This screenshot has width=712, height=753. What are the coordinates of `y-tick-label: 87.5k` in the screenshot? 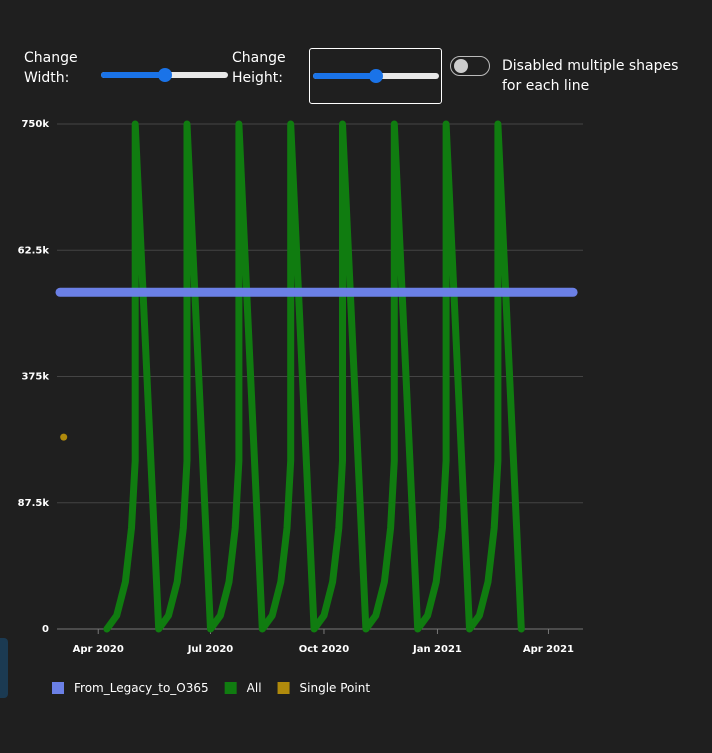 It's located at (34, 503).